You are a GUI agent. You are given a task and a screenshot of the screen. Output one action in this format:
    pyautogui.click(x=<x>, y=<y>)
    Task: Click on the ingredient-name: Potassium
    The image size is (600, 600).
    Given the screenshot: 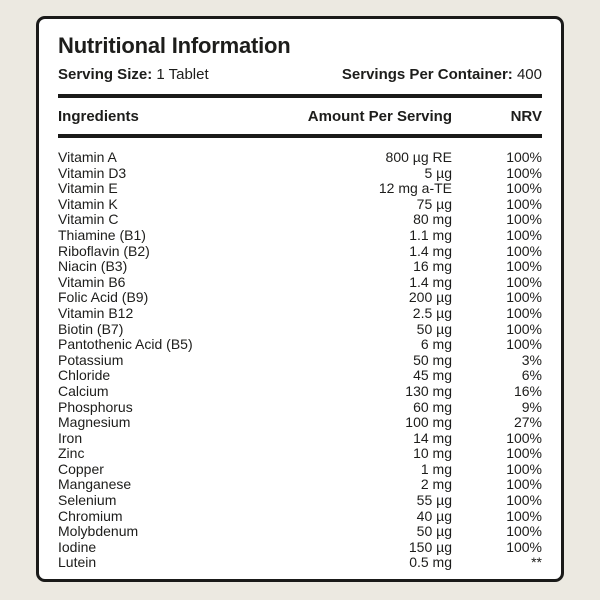 What is the action you would take?
    pyautogui.click(x=91, y=359)
    